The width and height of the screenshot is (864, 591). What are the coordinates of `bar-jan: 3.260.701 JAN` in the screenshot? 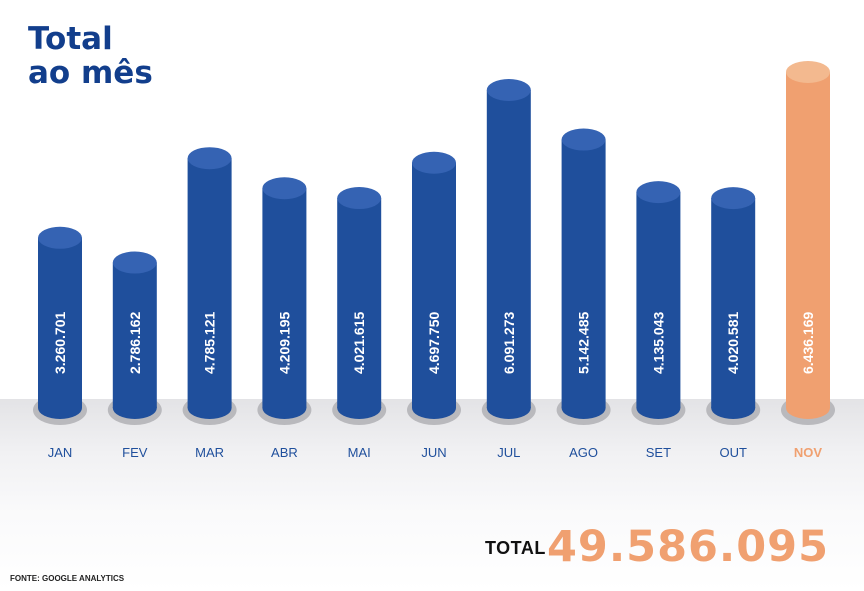 It's located at (60, 343).